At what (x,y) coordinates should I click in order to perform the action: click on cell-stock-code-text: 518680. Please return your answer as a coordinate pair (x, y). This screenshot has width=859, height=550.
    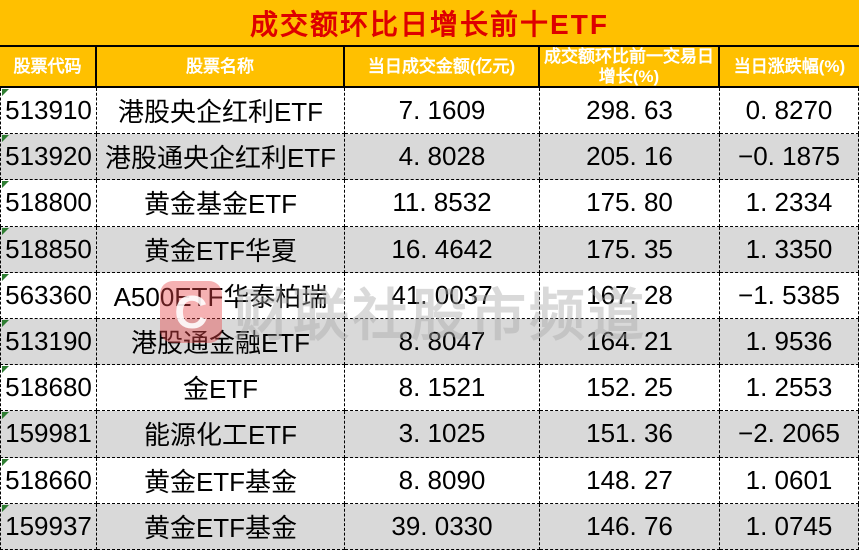
    Looking at the image, I should click on (48, 387).